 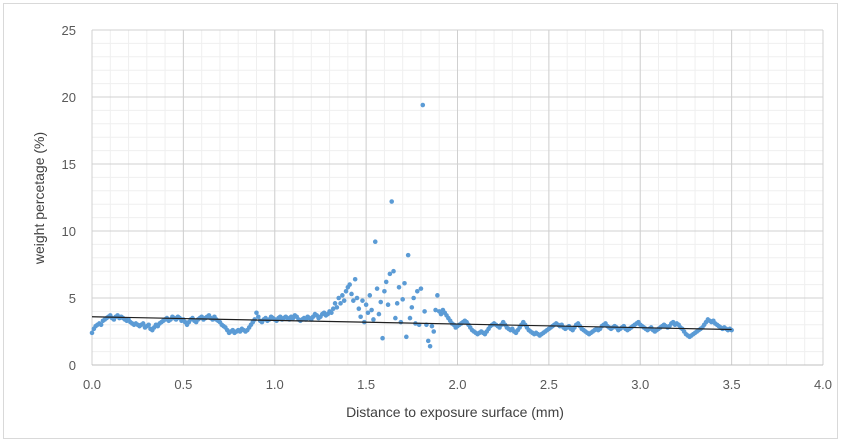 What do you see at coordinates (823, 384) in the screenshot?
I see `x-tick-label: 4.0` at bounding box center [823, 384].